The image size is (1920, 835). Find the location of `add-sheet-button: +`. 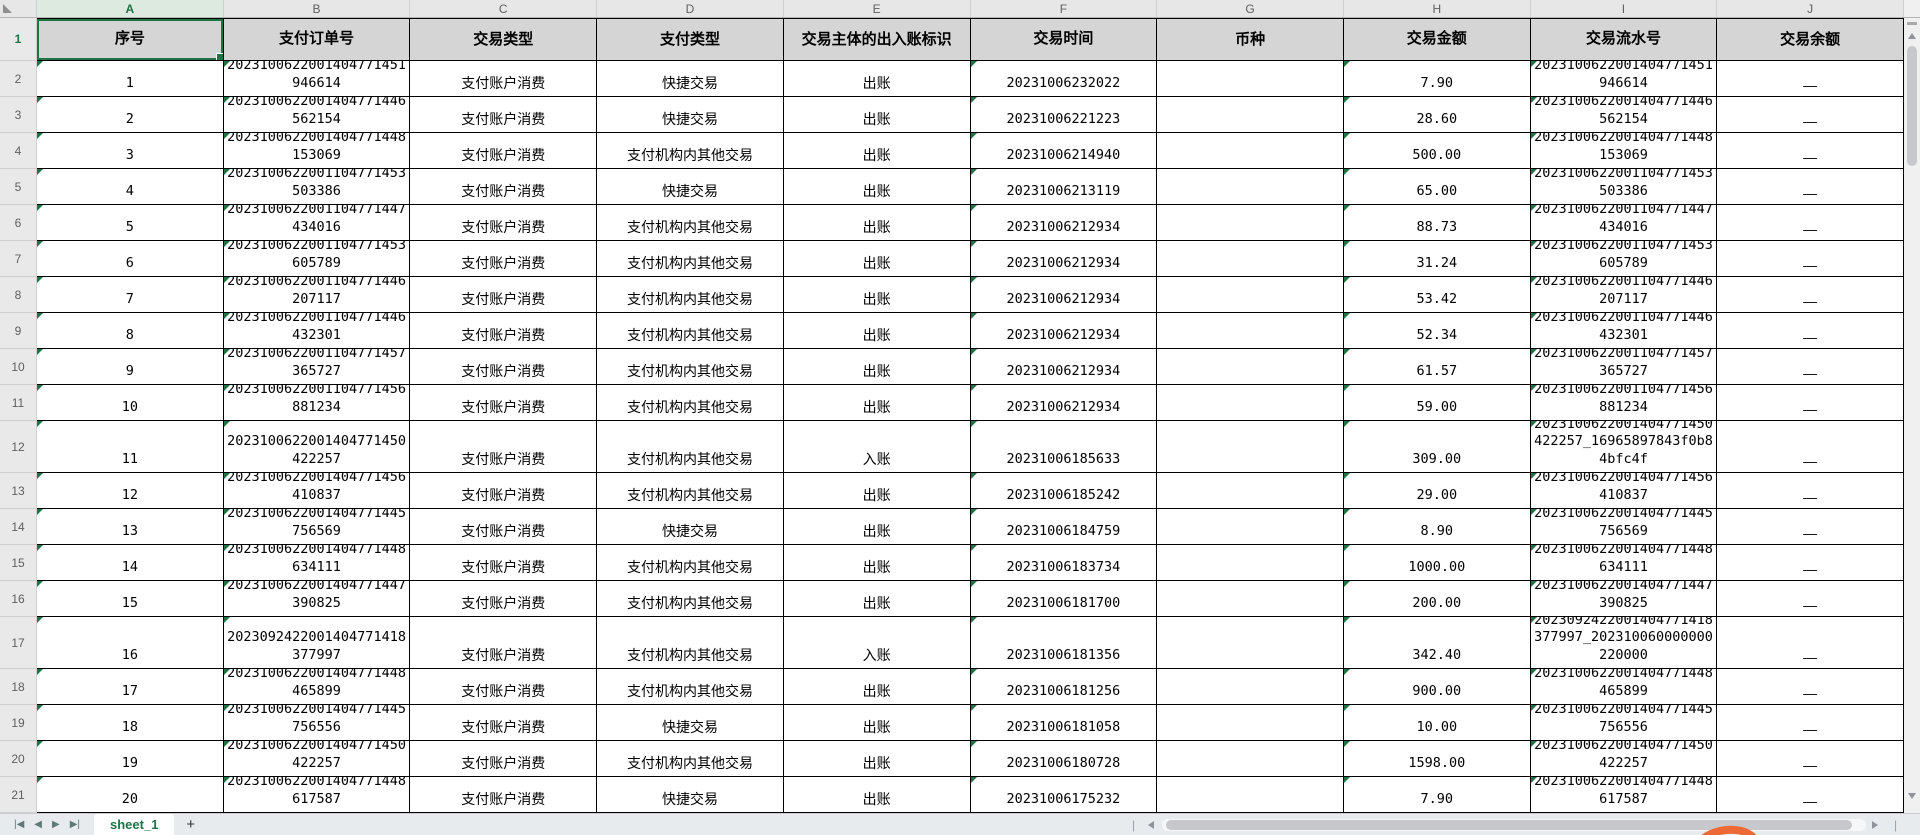

add-sheet-button: + is located at coordinates (191, 824).